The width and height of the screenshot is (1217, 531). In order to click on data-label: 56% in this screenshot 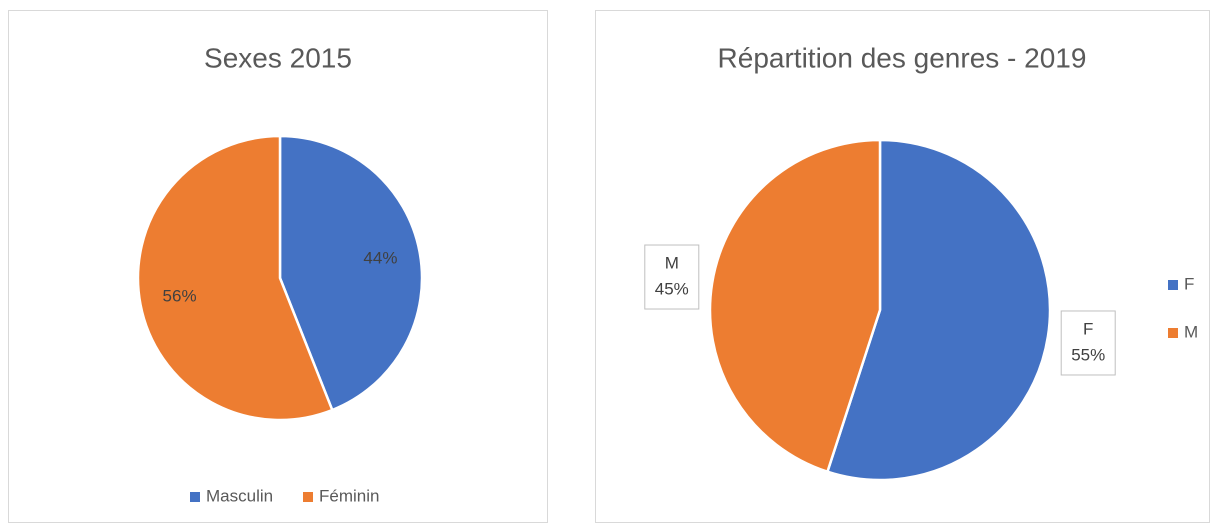, I will do `click(180, 296)`.